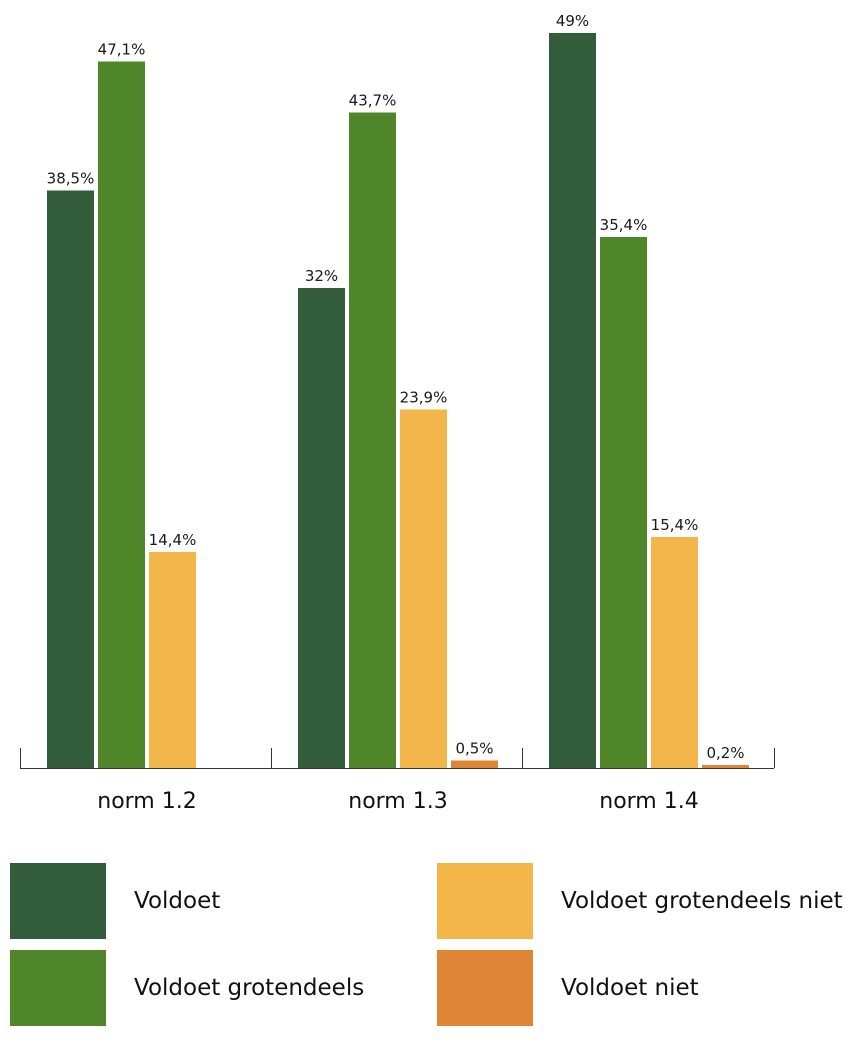 The width and height of the screenshot is (866, 1049). Describe the element at coordinates (321, 276) in the screenshot. I see `data-label-norm-1-3-voldoet: 32%` at that location.